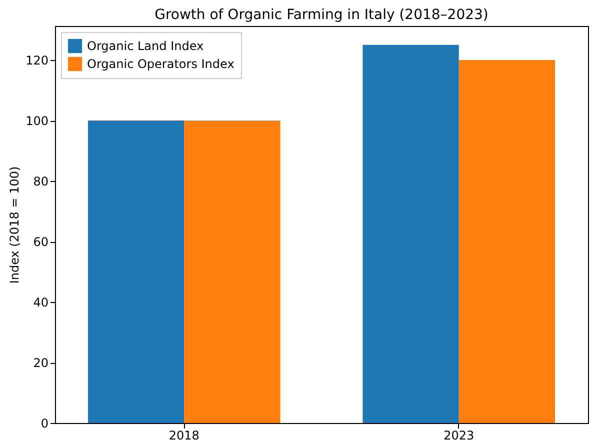 The width and height of the screenshot is (592, 445). I want to click on y-tick-label: 0, so click(44, 423).